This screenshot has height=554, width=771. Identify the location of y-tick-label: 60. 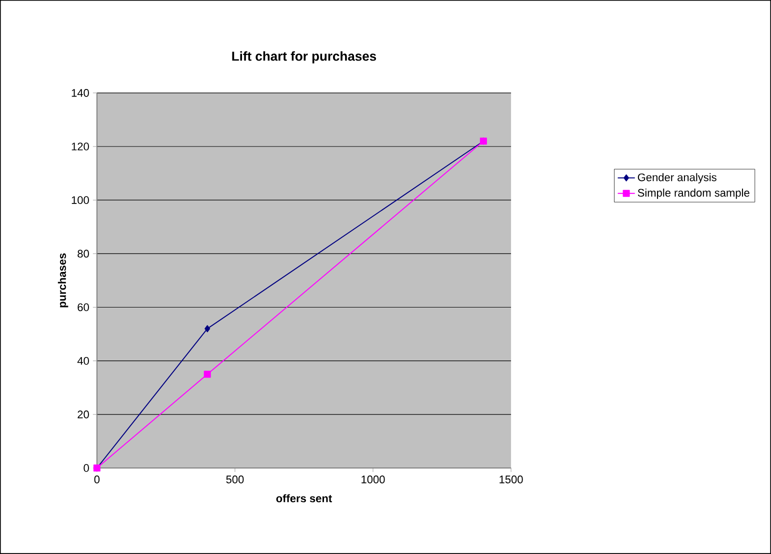
(83, 307).